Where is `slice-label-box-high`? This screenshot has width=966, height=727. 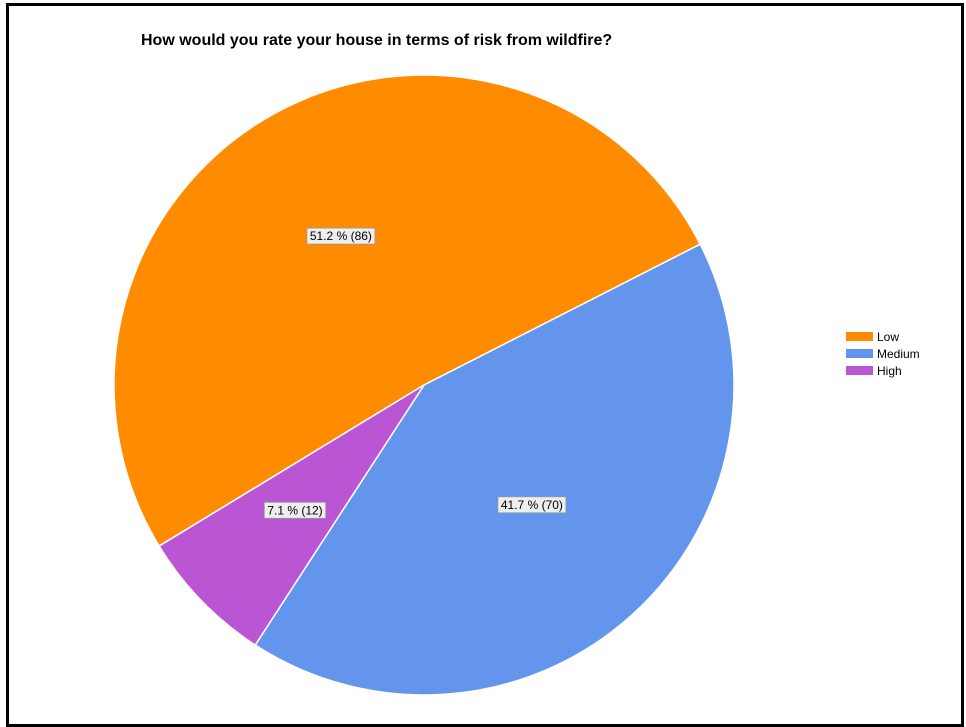
slice-label-box-high is located at coordinates (295, 510).